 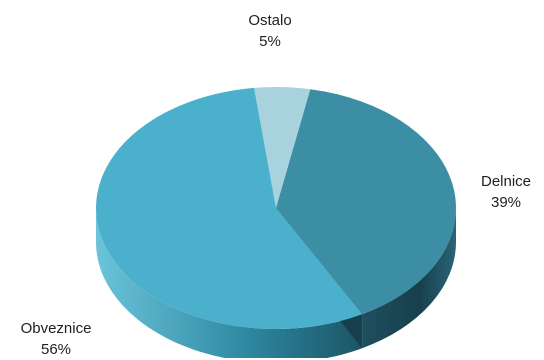 What do you see at coordinates (506, 202) in the screenshot?
I see `slice-value-delnice: 39%` at bounding box center [506, 202].